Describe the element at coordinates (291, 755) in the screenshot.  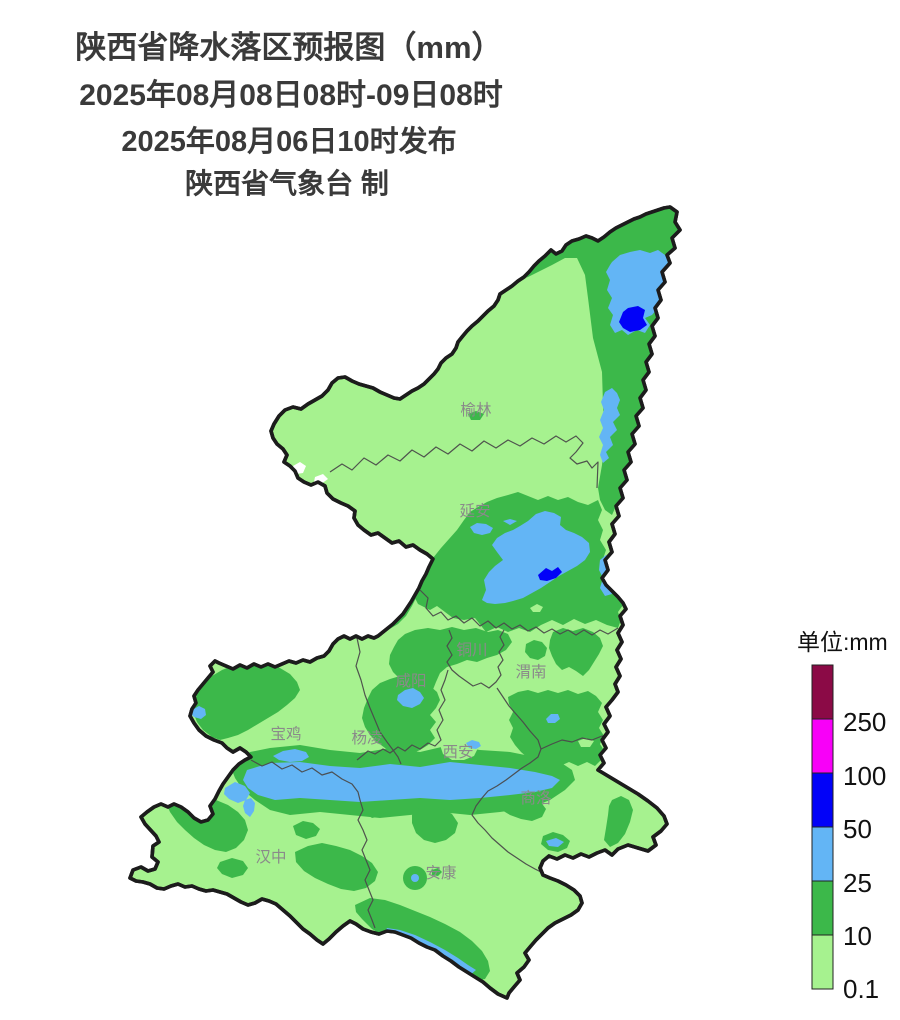
I see `rain-area-25-50-baoji-lens` at that location.